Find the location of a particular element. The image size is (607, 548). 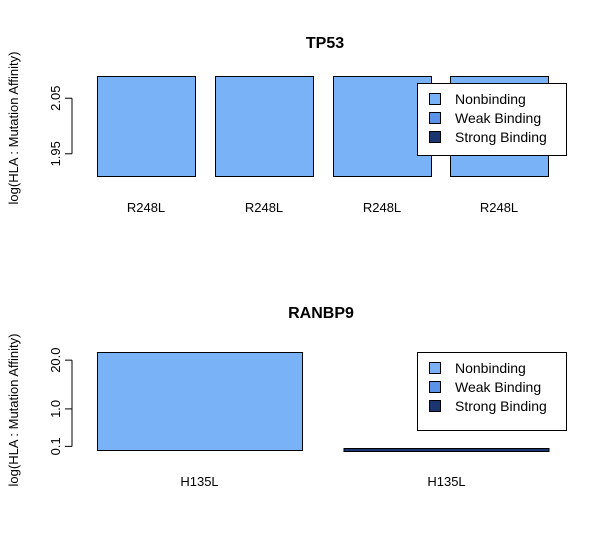

x-tick-labels-ranbp9: H135L H135L is located at coordinates (322, 481).